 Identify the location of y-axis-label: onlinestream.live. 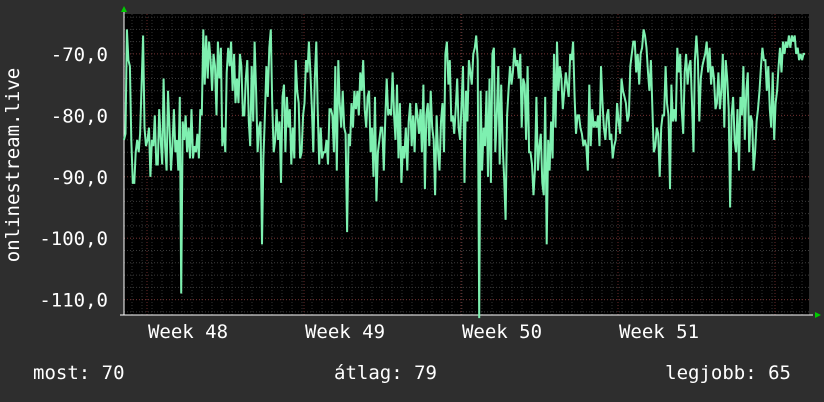
(13, 165).